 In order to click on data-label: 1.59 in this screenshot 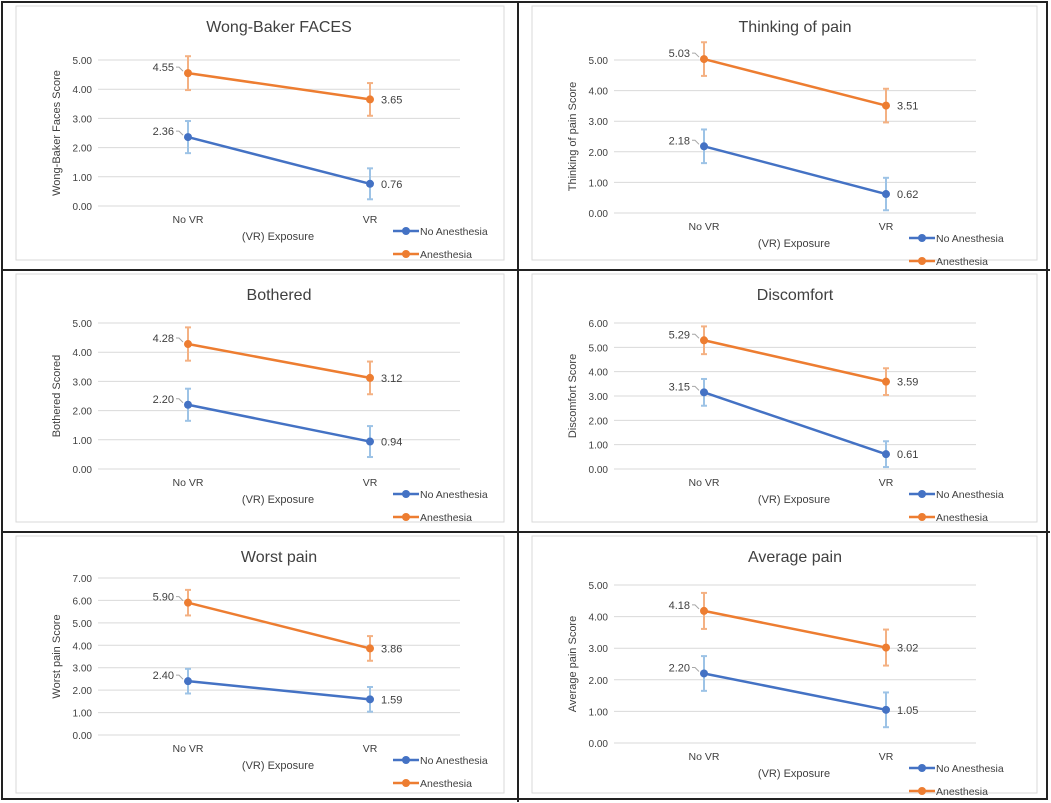, I will do `click(391, 700)`.